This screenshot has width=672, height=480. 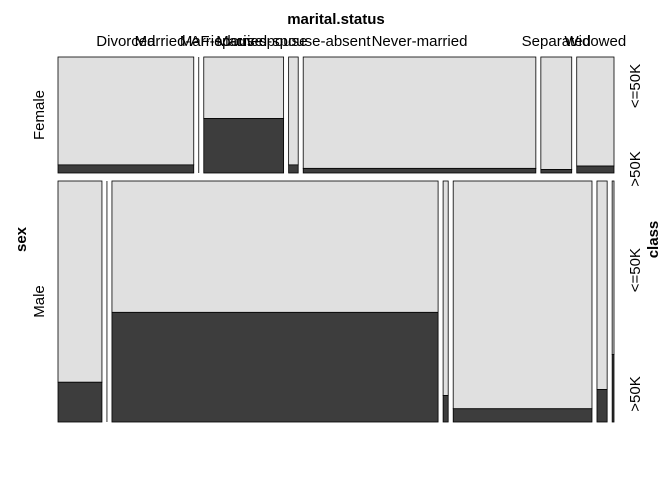 What do you see at coordinates (126, 169) in the screenshot?
I see `tile-female-divorced-gt50k` at bounding box center [126, 169].